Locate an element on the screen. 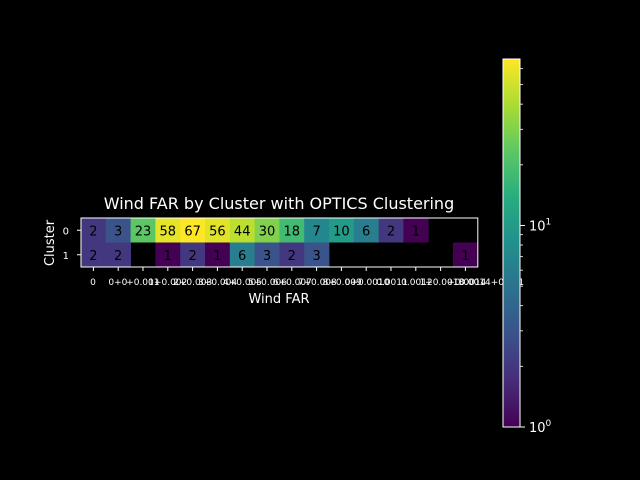  x-tick-label: 8+0.009 is located at coordinates (342, 283).